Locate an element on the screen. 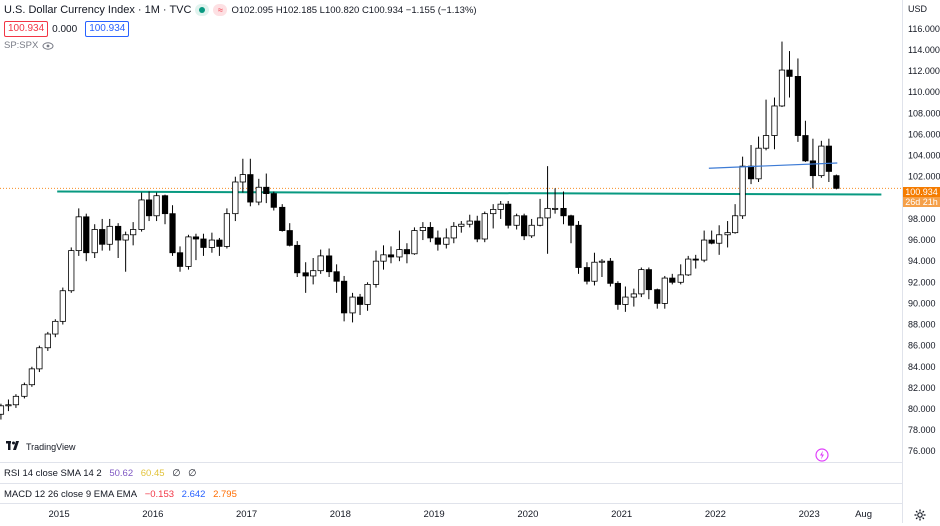 The image size is (940, 526). price-inputs-row: 100.934 0.000 100.934 is located at coordinates (67, 29).